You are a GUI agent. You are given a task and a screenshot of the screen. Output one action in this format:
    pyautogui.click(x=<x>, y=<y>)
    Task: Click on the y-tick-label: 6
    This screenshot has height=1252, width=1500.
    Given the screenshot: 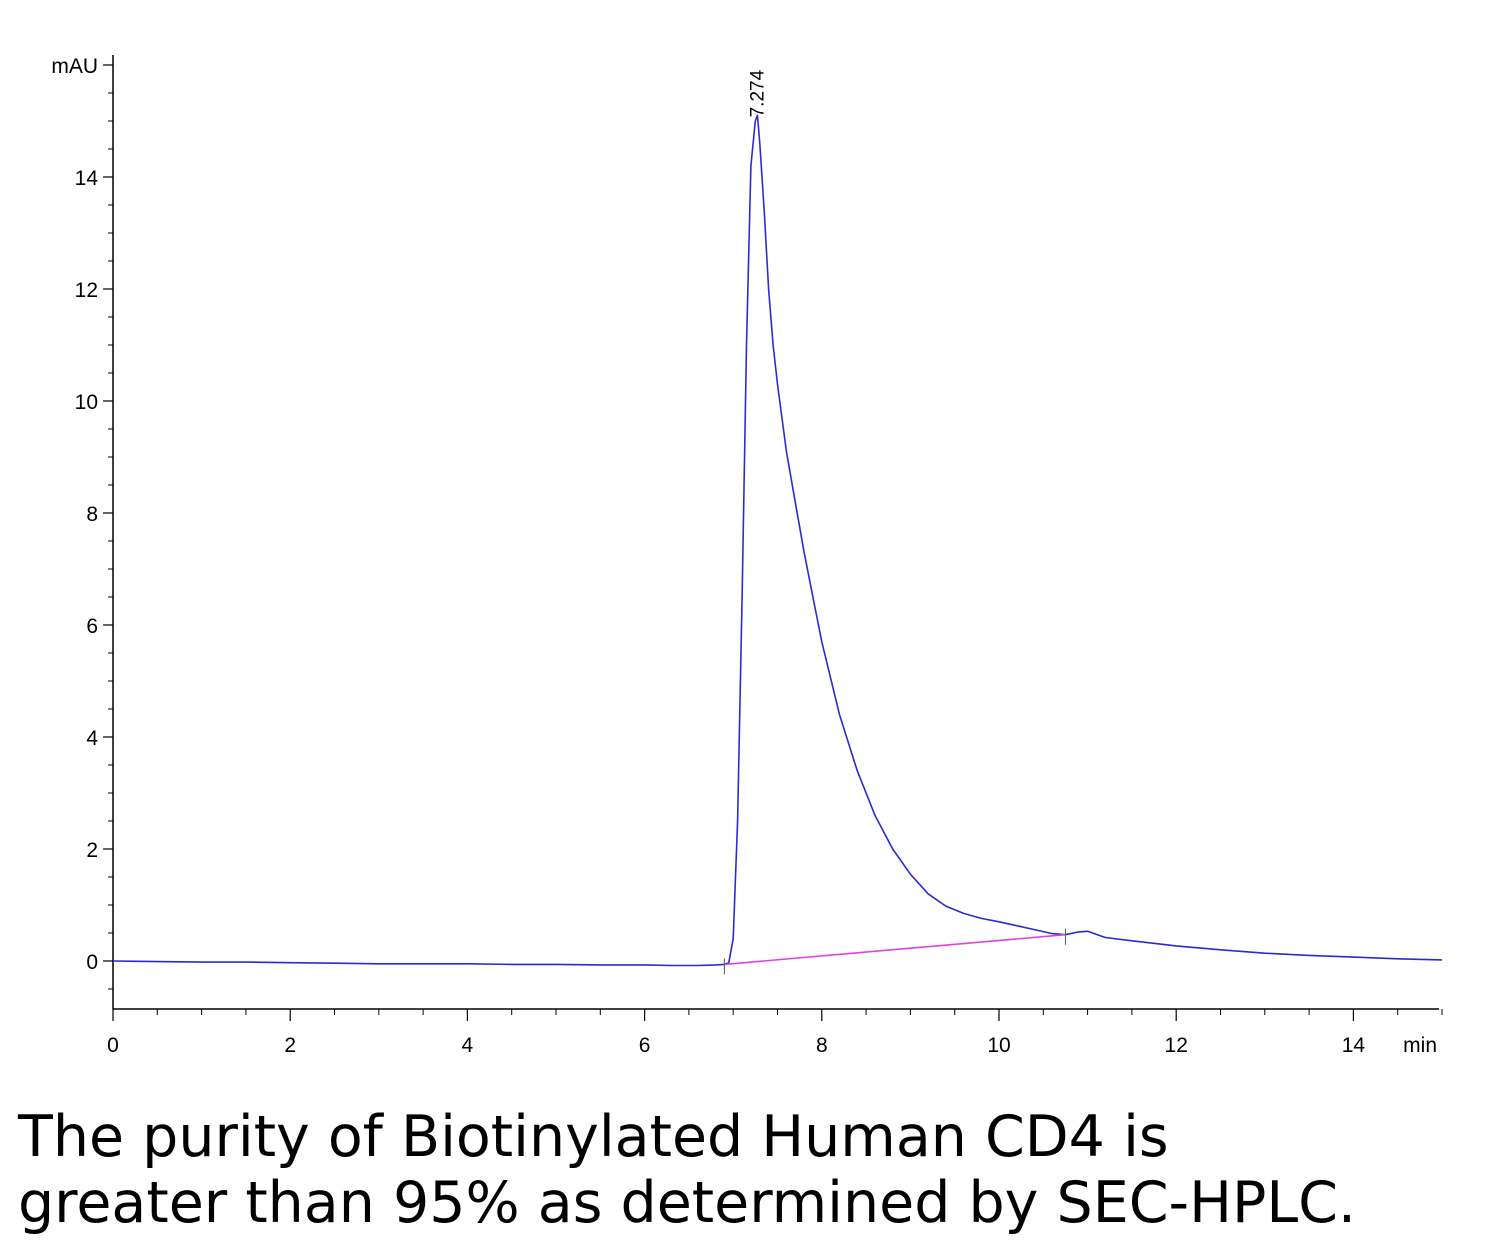 What is the action you would take?
    pyautogui.click(x=92, y=626)
    